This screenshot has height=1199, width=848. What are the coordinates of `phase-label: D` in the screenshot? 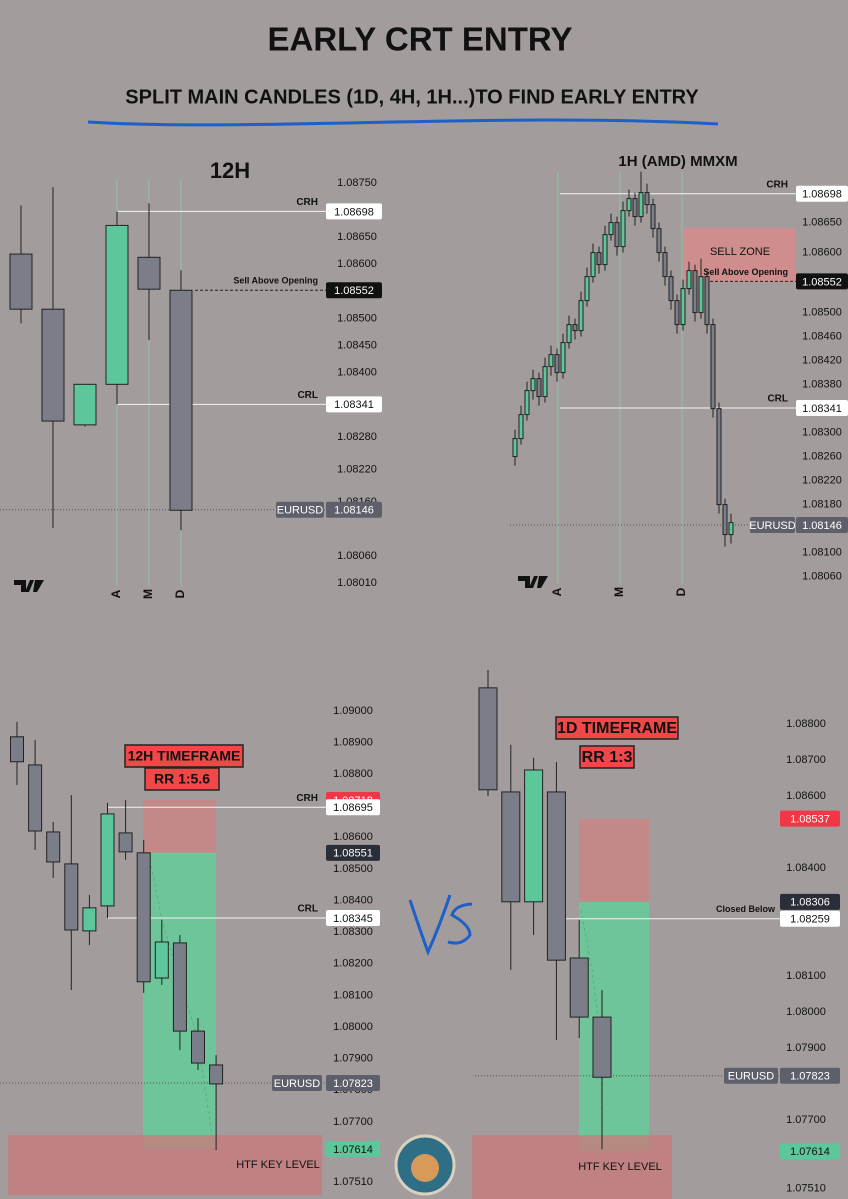 It's located at (180, 593).